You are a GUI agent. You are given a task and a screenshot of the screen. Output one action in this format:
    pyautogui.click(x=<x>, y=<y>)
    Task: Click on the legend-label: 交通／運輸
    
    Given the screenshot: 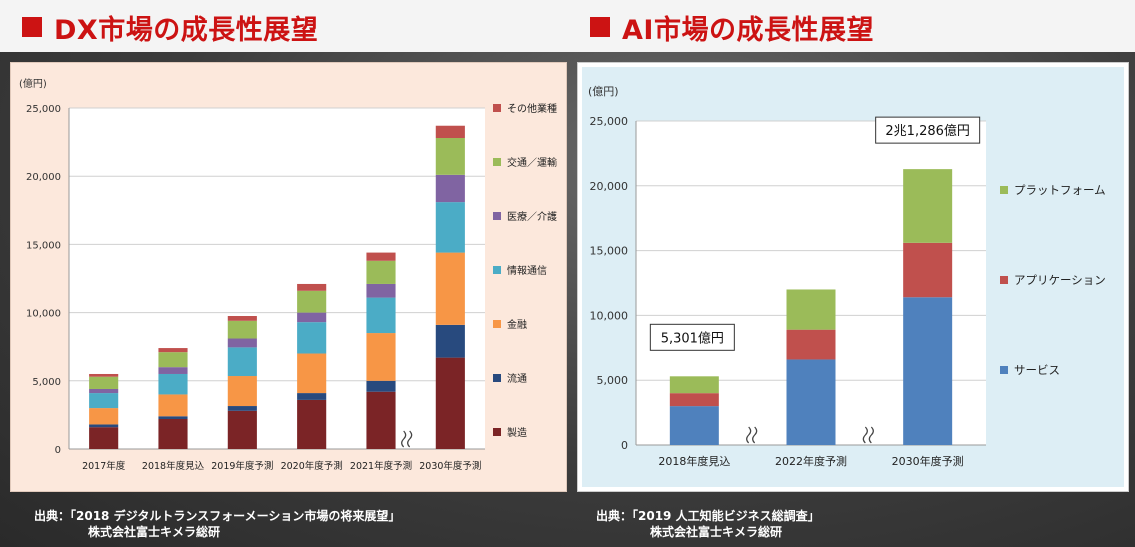 What is the action you would take?
    pyautogui.click(x=532, y=162)
    